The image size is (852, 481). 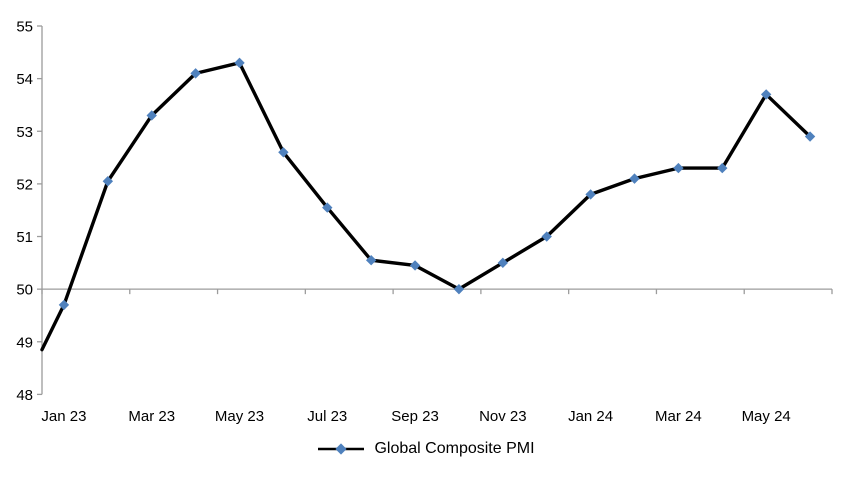 I want to click on legend-line-diamond-icon, so click(x=341, y=449).